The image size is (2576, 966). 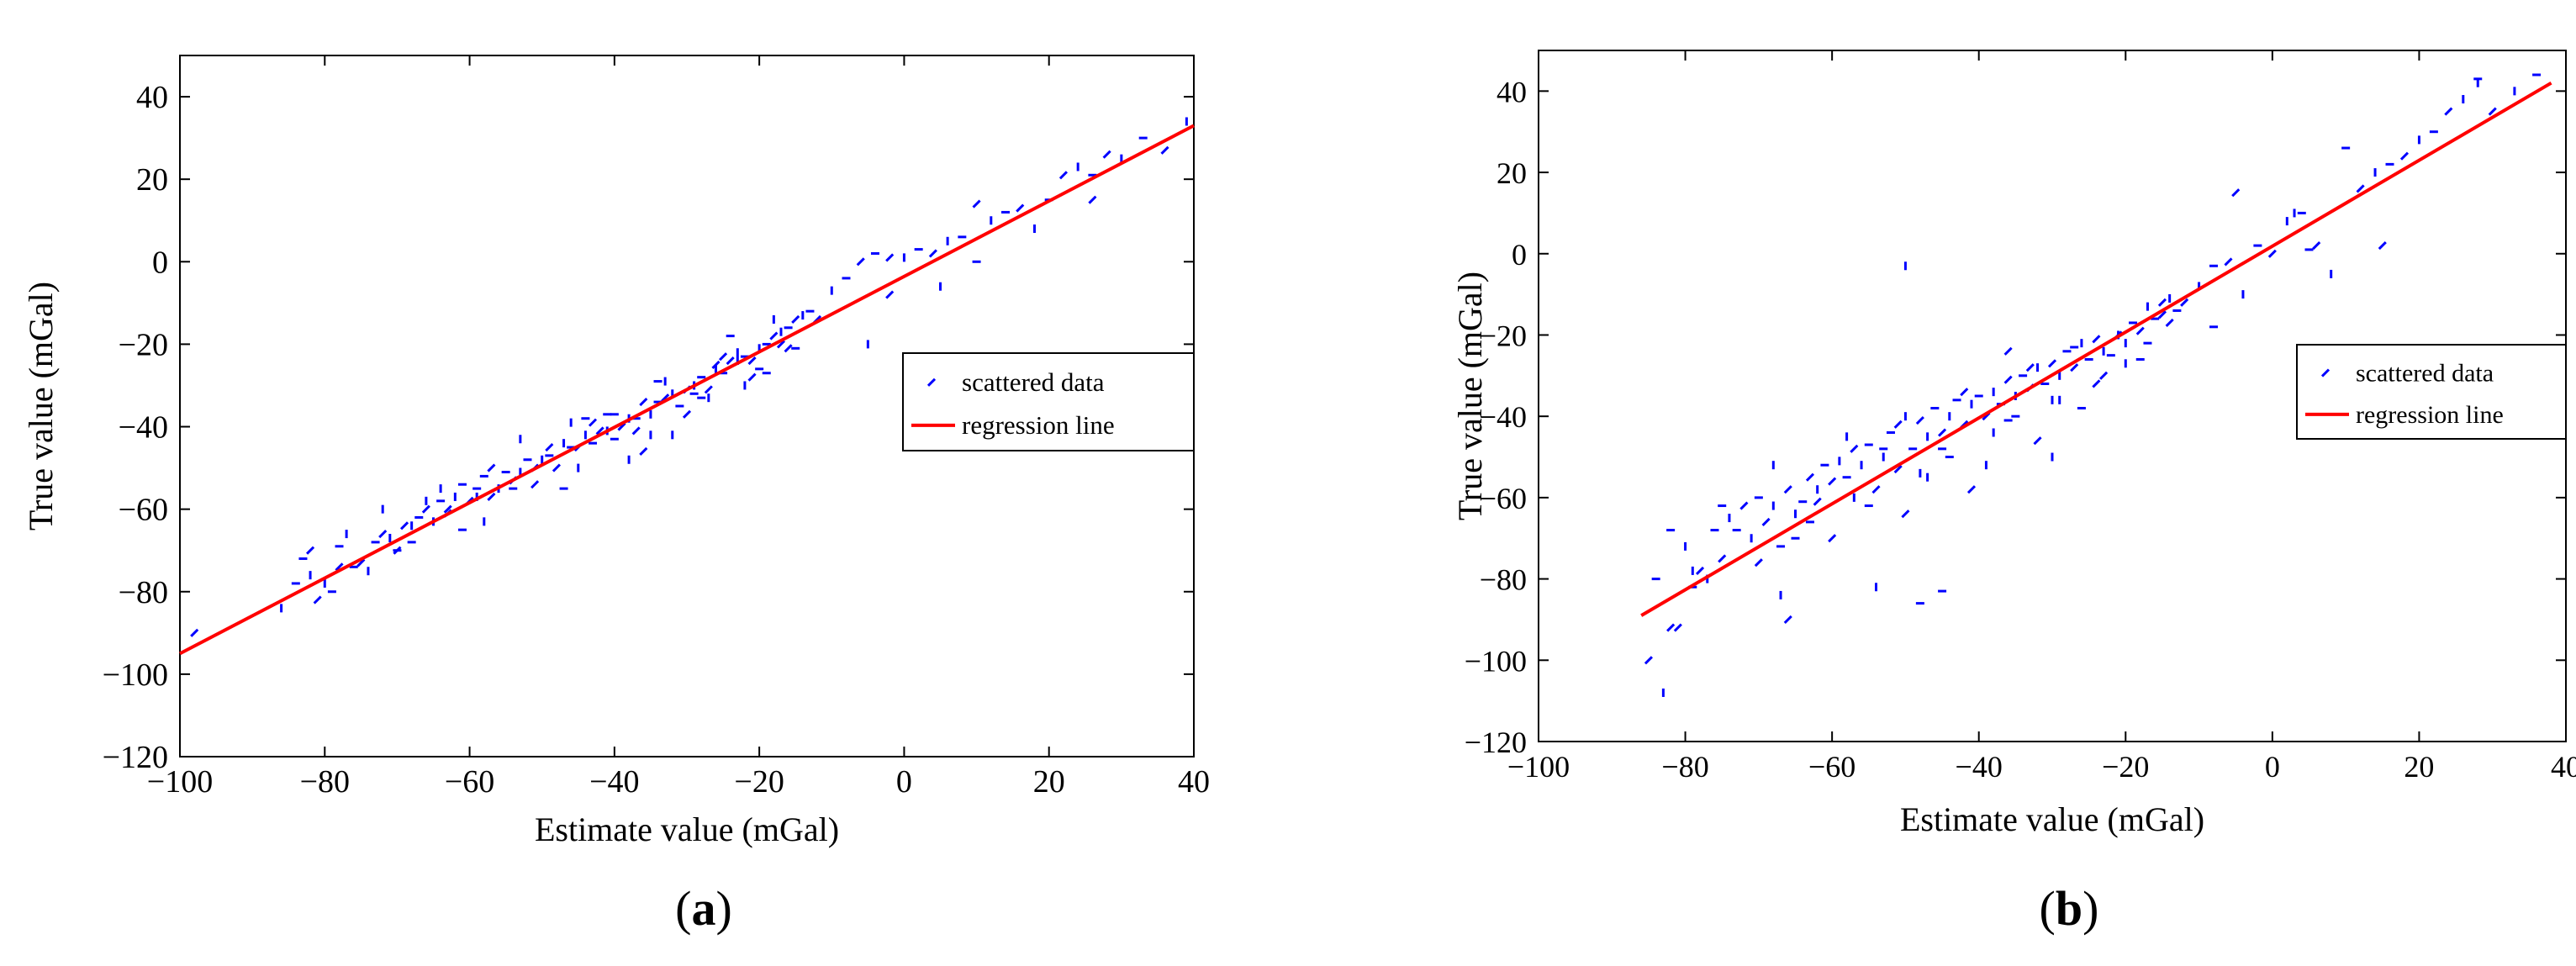 What do you see at coordinates (687, 829) in the screenshot?
I see `x-axis-label: Estimate value (mGal)` at bounding box center [687, 829].